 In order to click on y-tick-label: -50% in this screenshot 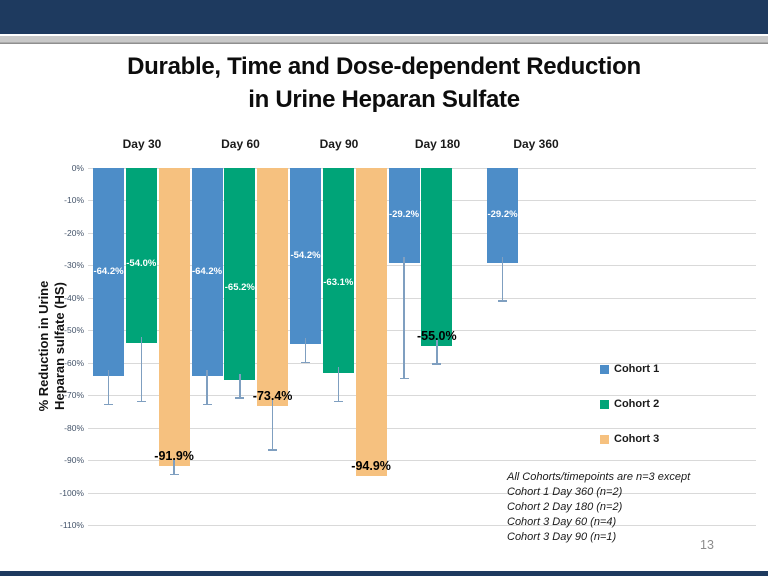, I will do `click(74, 330)`.